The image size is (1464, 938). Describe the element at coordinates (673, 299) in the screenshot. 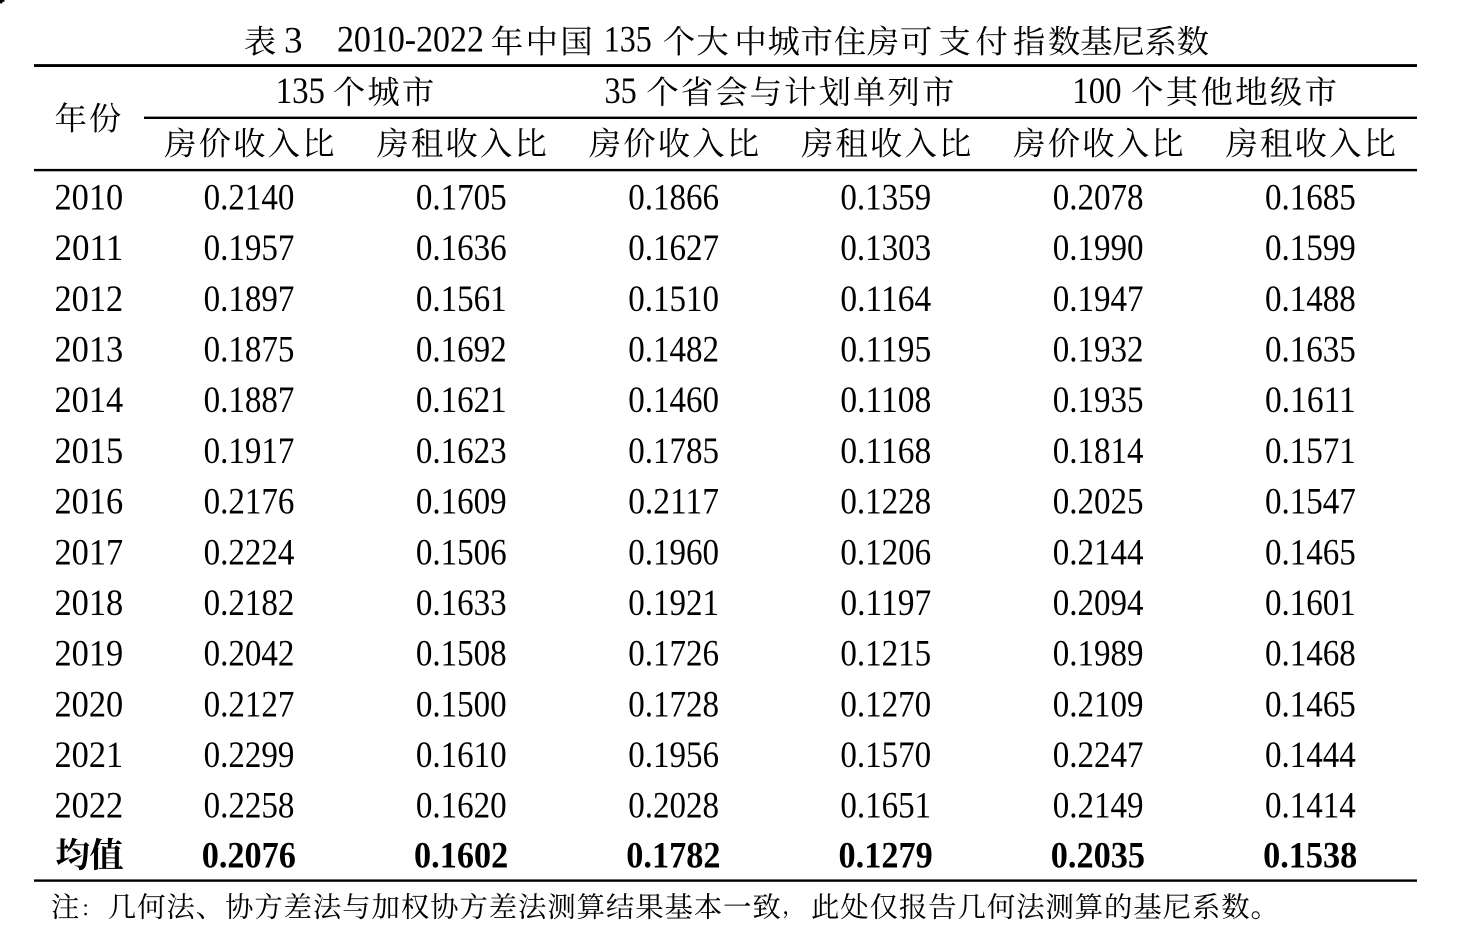

I see `svg-text: 0.1510` at that location.